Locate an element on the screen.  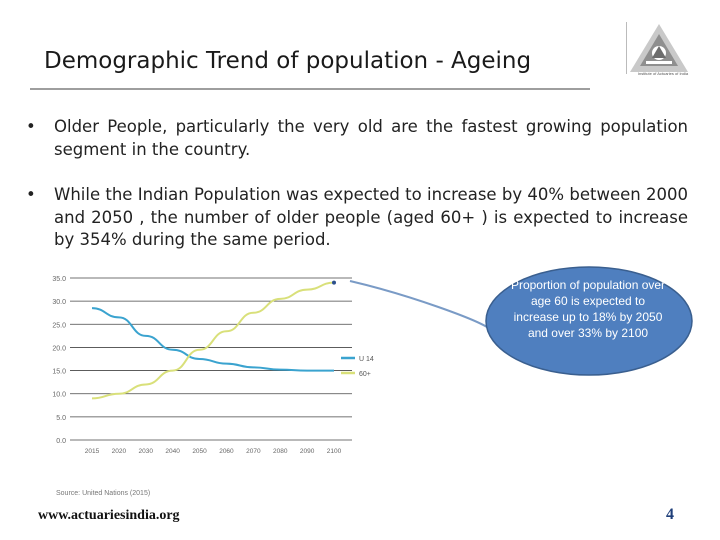
x-tick-label: 2050 is located at coordinates (199, 451).